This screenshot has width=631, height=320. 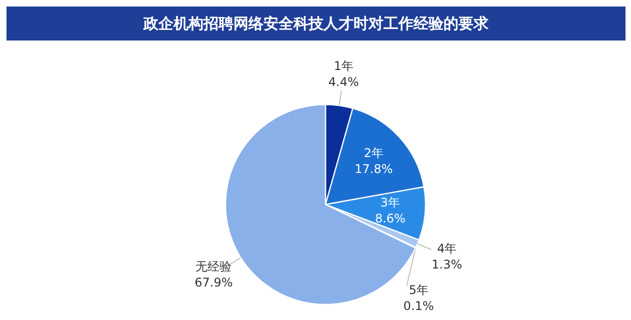 What do you see at coordinates (316, 23) in the screenshot?
I see `chart-title: 政企机构招聘网络安全科技人才时对工作经验的要求` at bounding box center [316, 23].